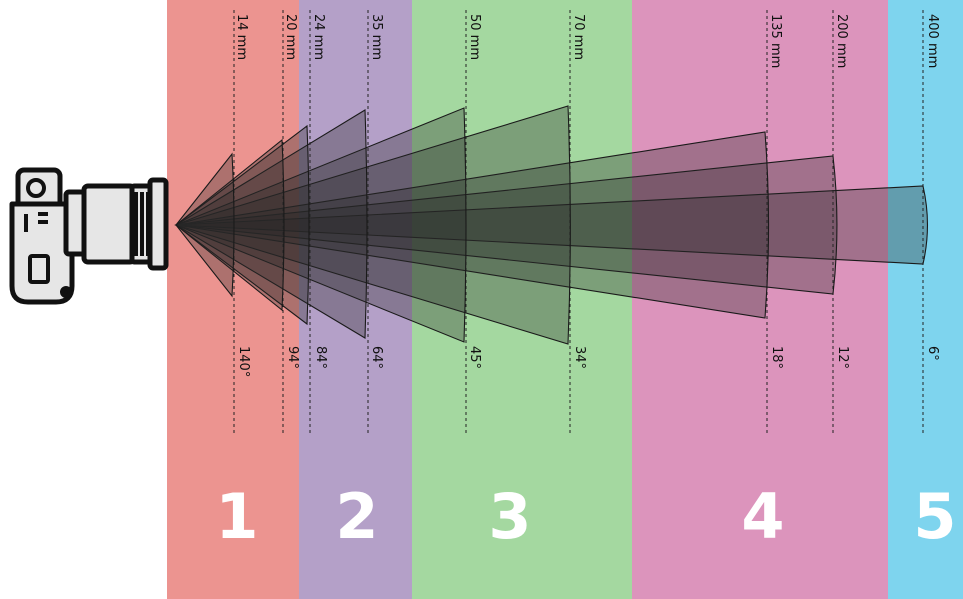 This screenshot has height=599, width=963. Describe the element at coordinates (579, 357) in the screenshot. I see `angle-of-view-label: 34°` at that location.